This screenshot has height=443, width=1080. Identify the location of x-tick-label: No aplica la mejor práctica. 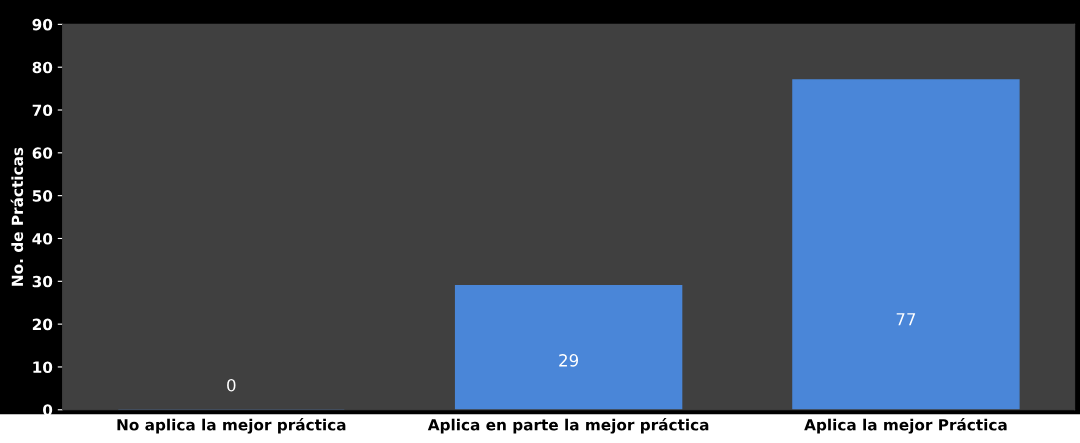
(231, 426).